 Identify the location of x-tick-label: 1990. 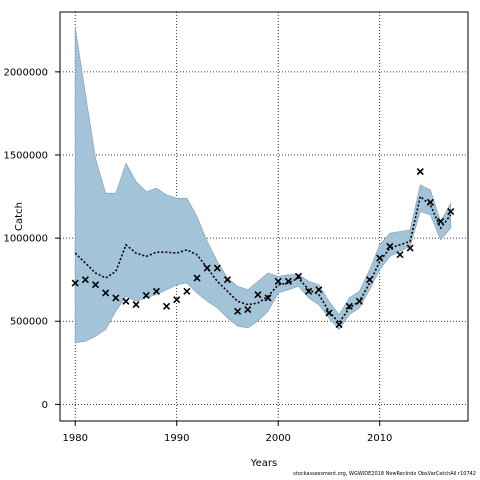
(176, 438).